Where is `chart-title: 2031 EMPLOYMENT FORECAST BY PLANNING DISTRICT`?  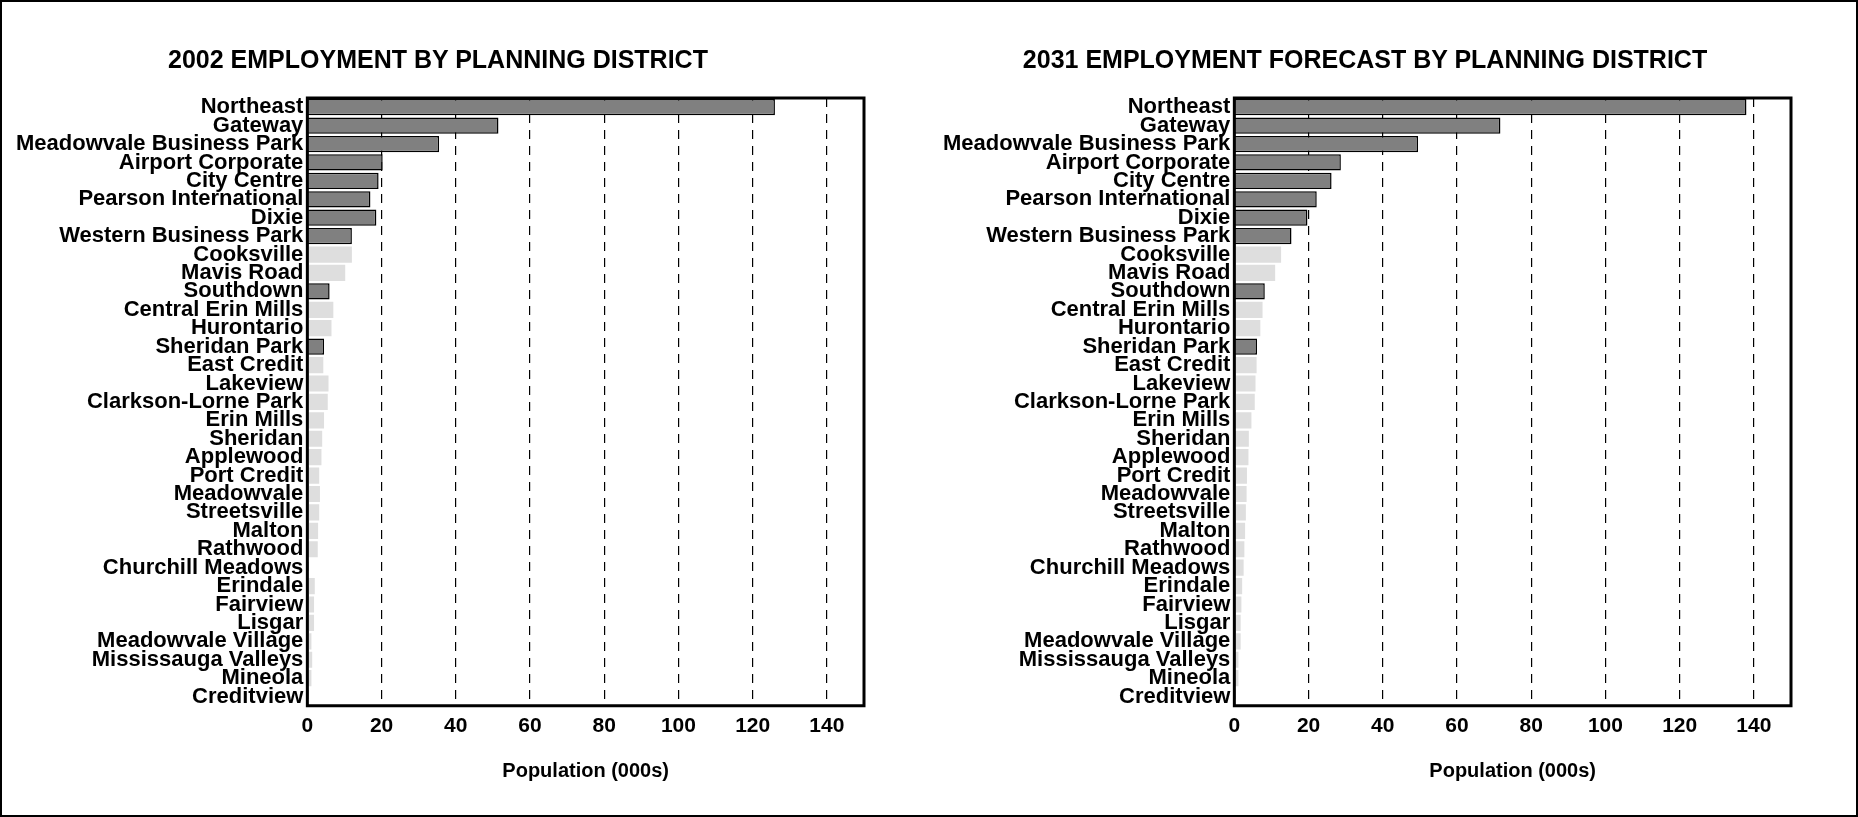
chart-title: 2031 EMPLOYMENT FORECAST BY PLANNING DISTRICT is located at coordinates (1365, 58).